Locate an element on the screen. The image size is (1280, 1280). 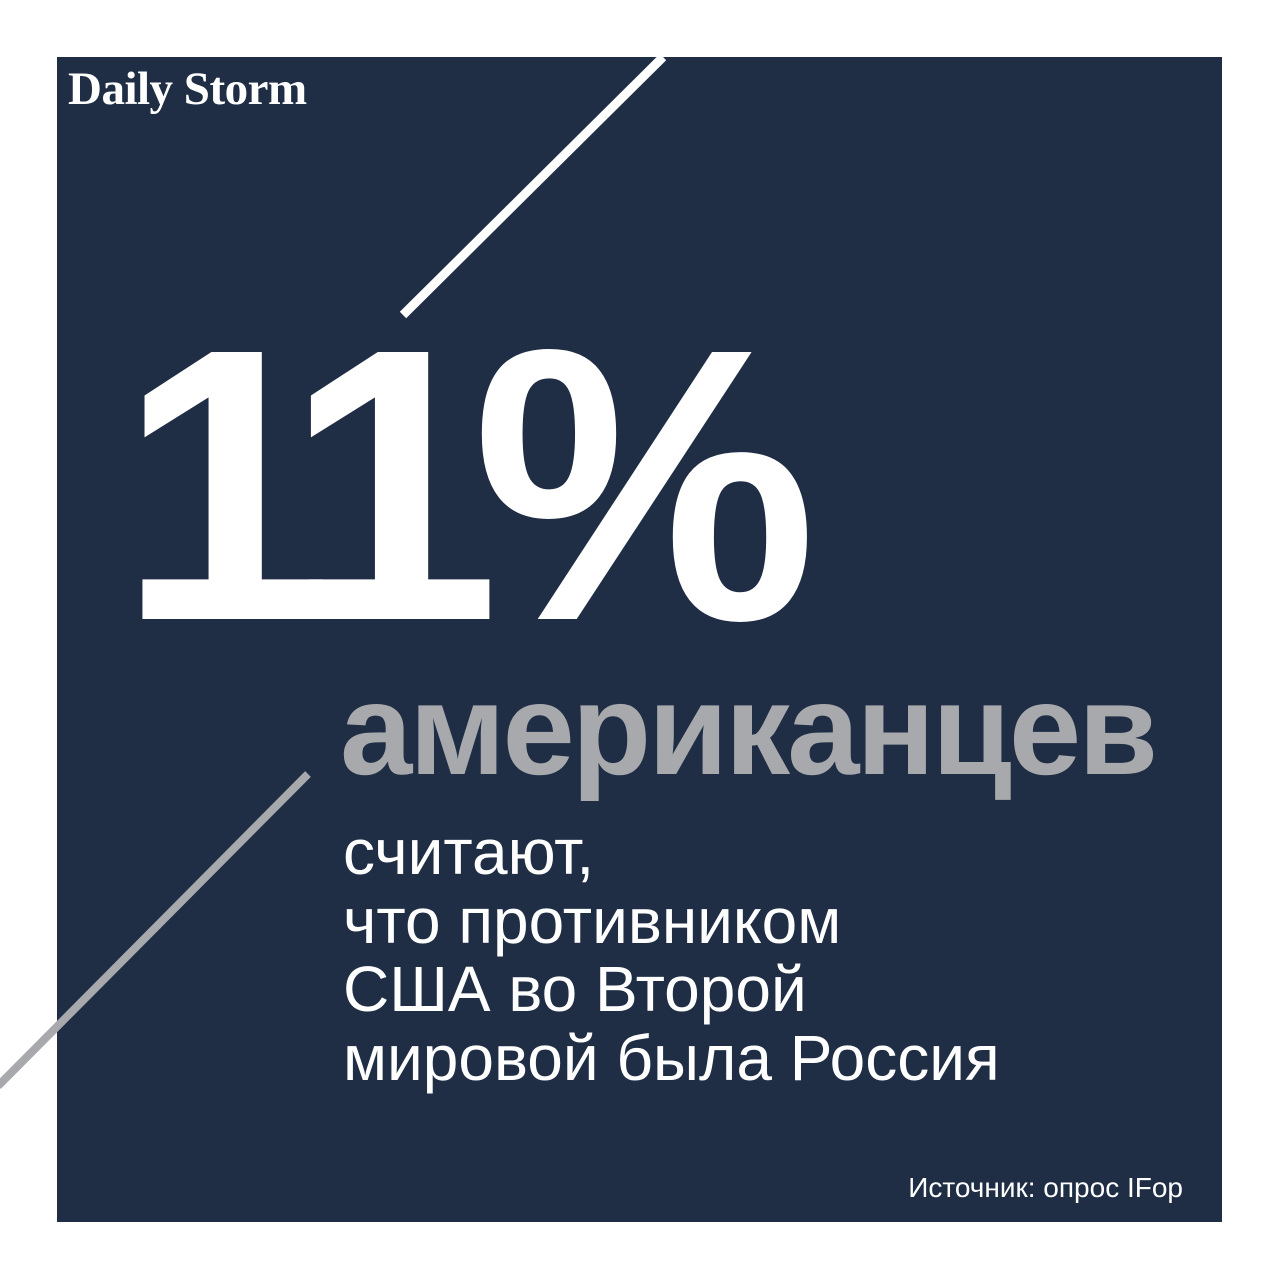
source-caption: Источник: опрос IFop is located at coordinates (1045, 1187).